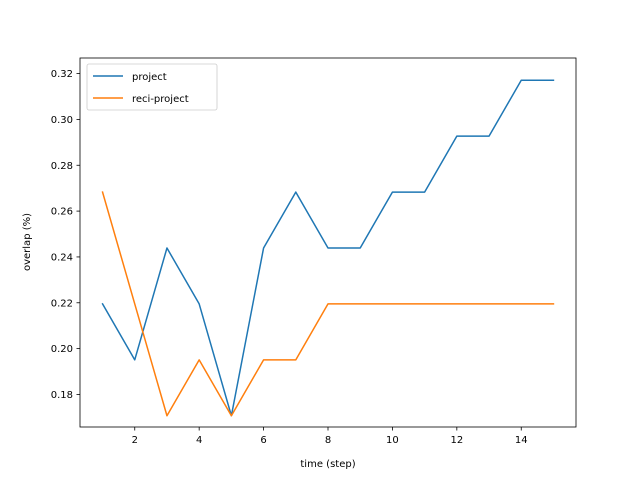 This screenshot has height=480, width=640. What do you see at coordinates (62, 212) in the screenshot?
I see `y-tick-label: 0.26` at bounding box center [62, 212].